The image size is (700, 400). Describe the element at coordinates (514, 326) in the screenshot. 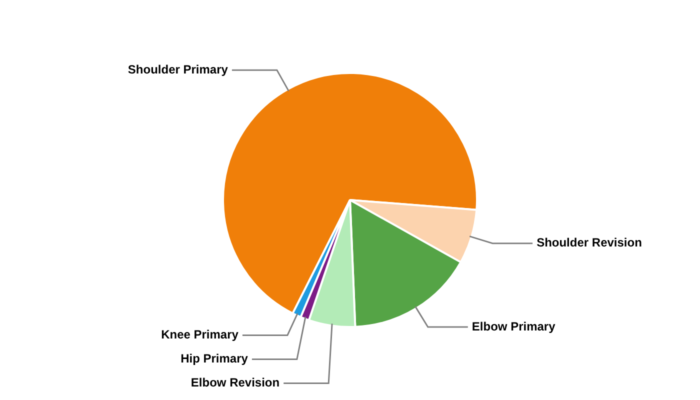

I see `slice-label: Elbow Primary` at that location.